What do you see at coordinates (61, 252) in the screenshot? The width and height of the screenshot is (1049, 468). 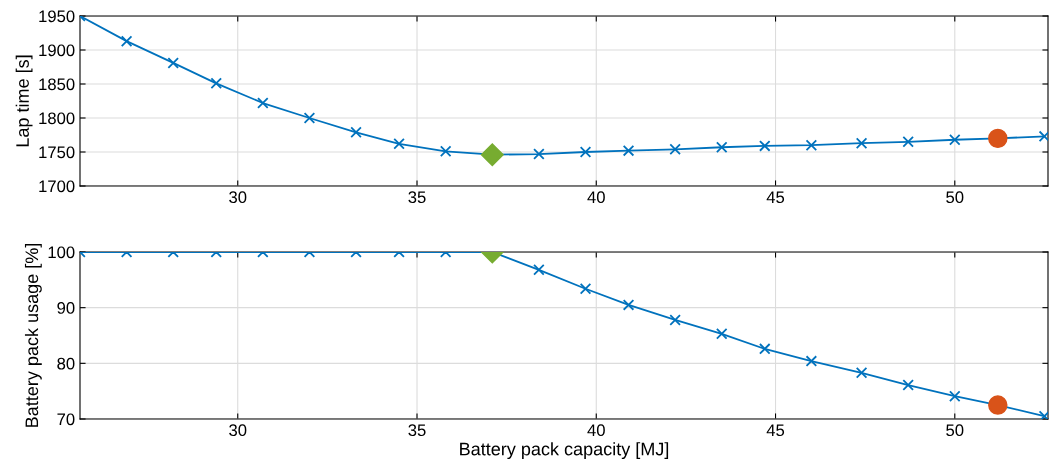 I see `y-tick-label: 100` at bounding box center [61, 252].